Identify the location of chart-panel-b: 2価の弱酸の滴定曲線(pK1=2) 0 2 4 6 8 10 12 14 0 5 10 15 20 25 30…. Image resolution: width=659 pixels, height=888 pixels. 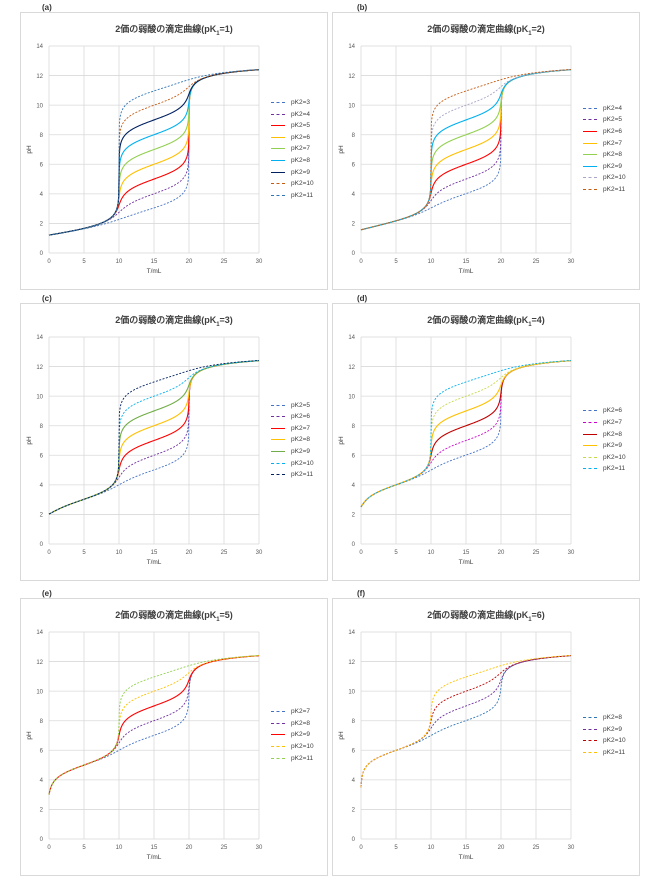
(486, 151).